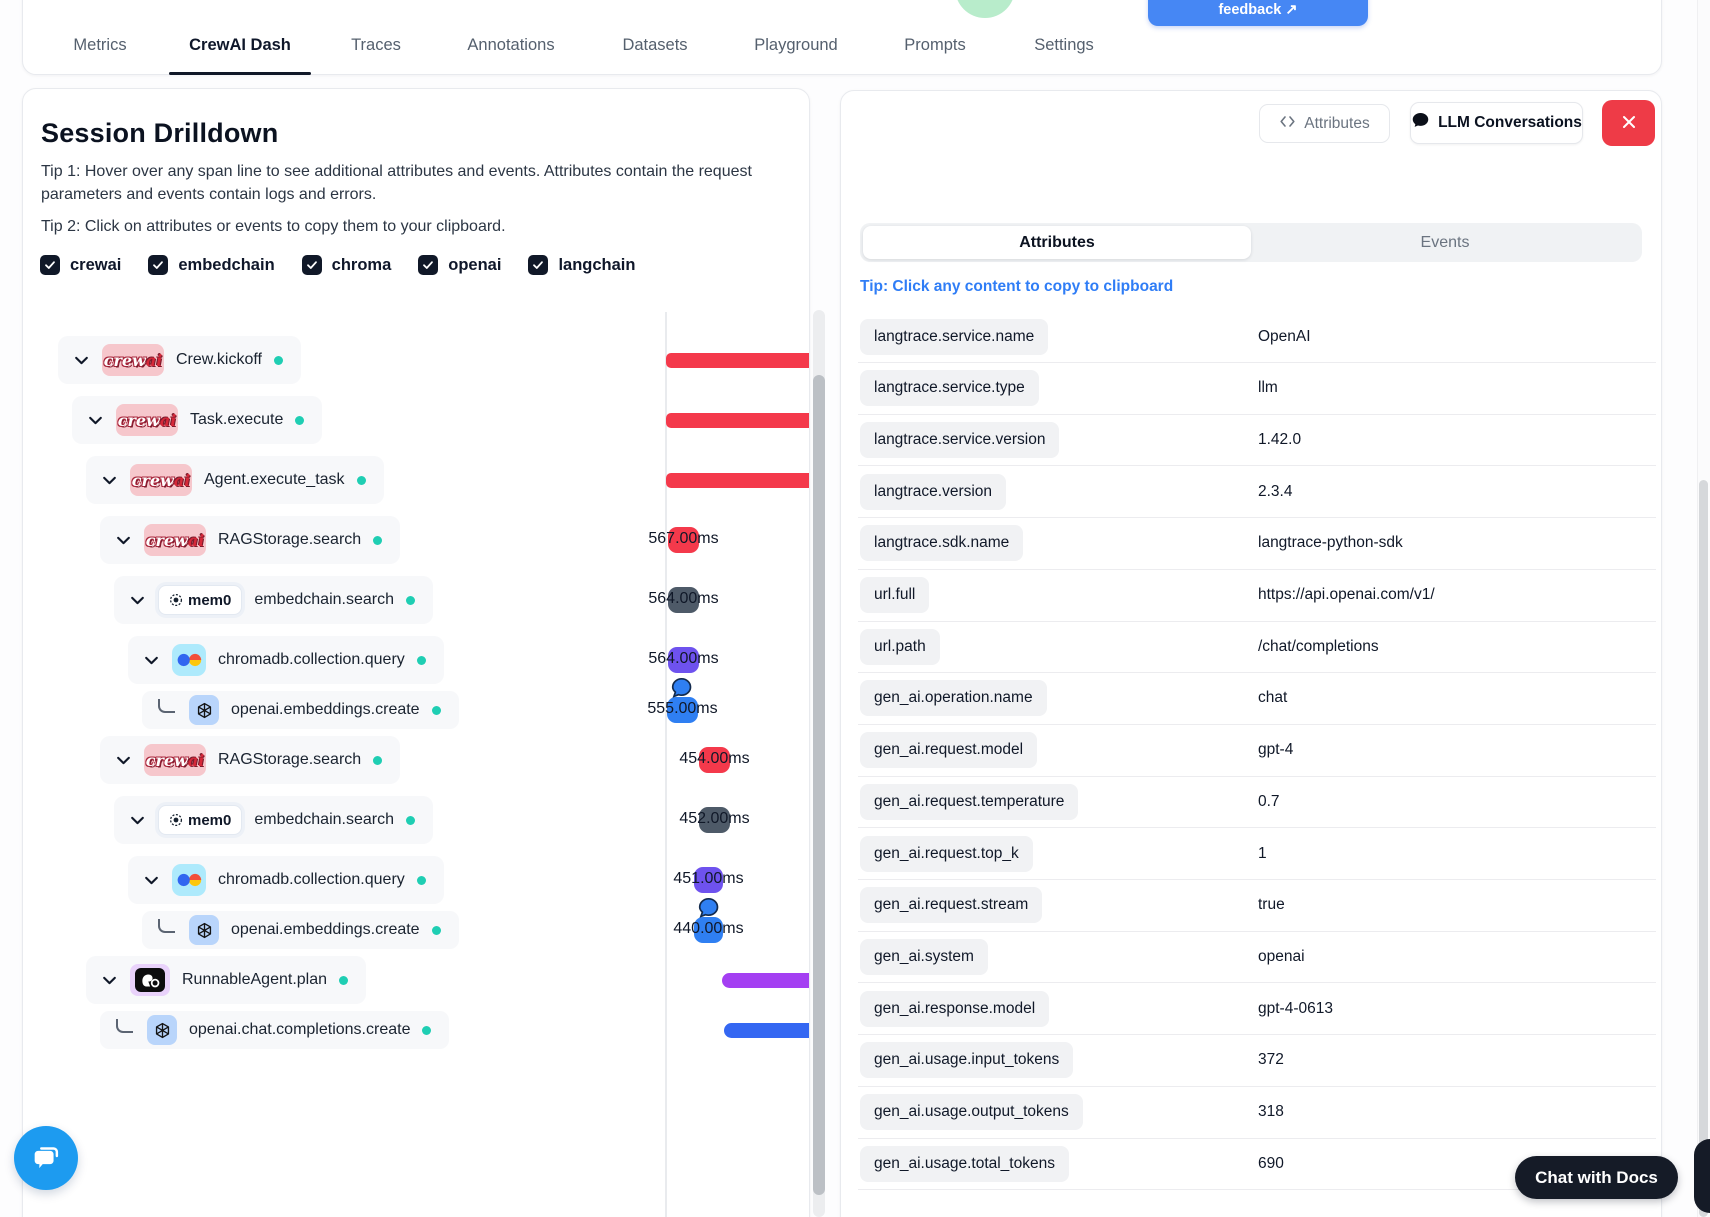 This screenshot has height=1217, width=1710. Describe the element at coordinates (953, 698) in the screenshot. I see `attribute-key: gen_ai.operation.name` at that location.